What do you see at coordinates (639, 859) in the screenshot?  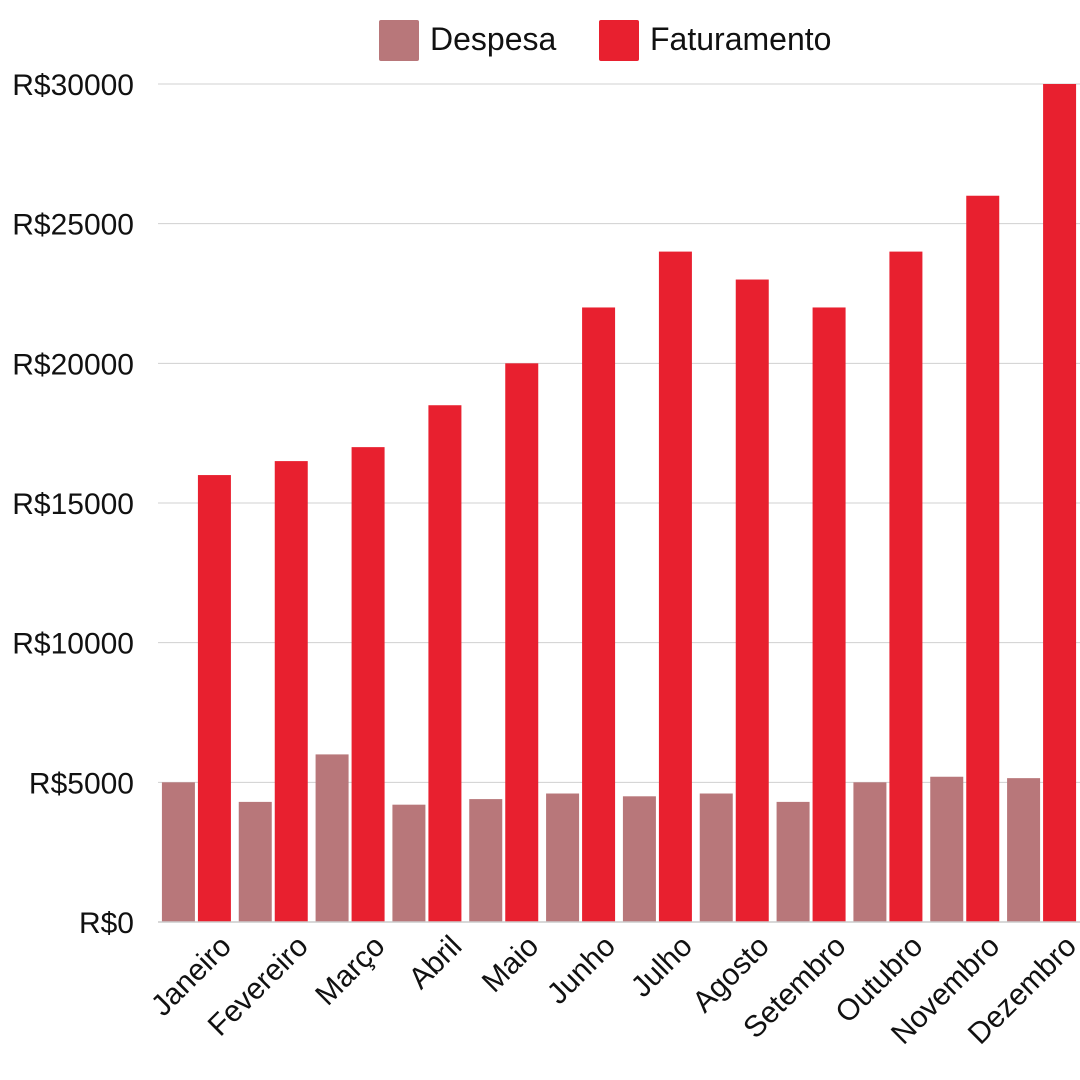 I see `bar-despesa-julho` at bounding box center [639, 859].